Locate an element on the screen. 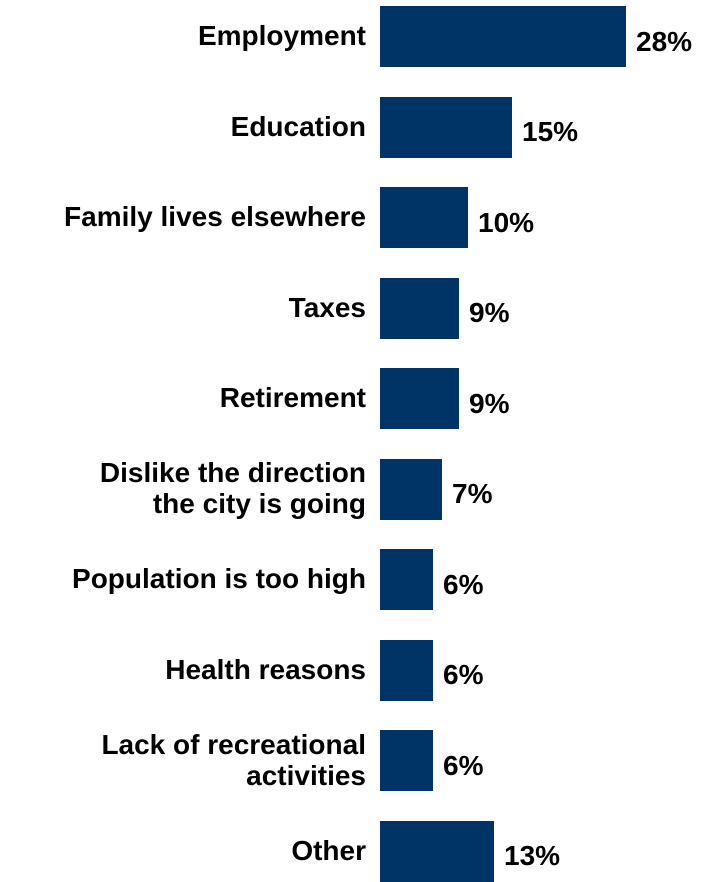 This screenshot has height=882, width=711. category-label: Employment is located at coordinates (281, 35).